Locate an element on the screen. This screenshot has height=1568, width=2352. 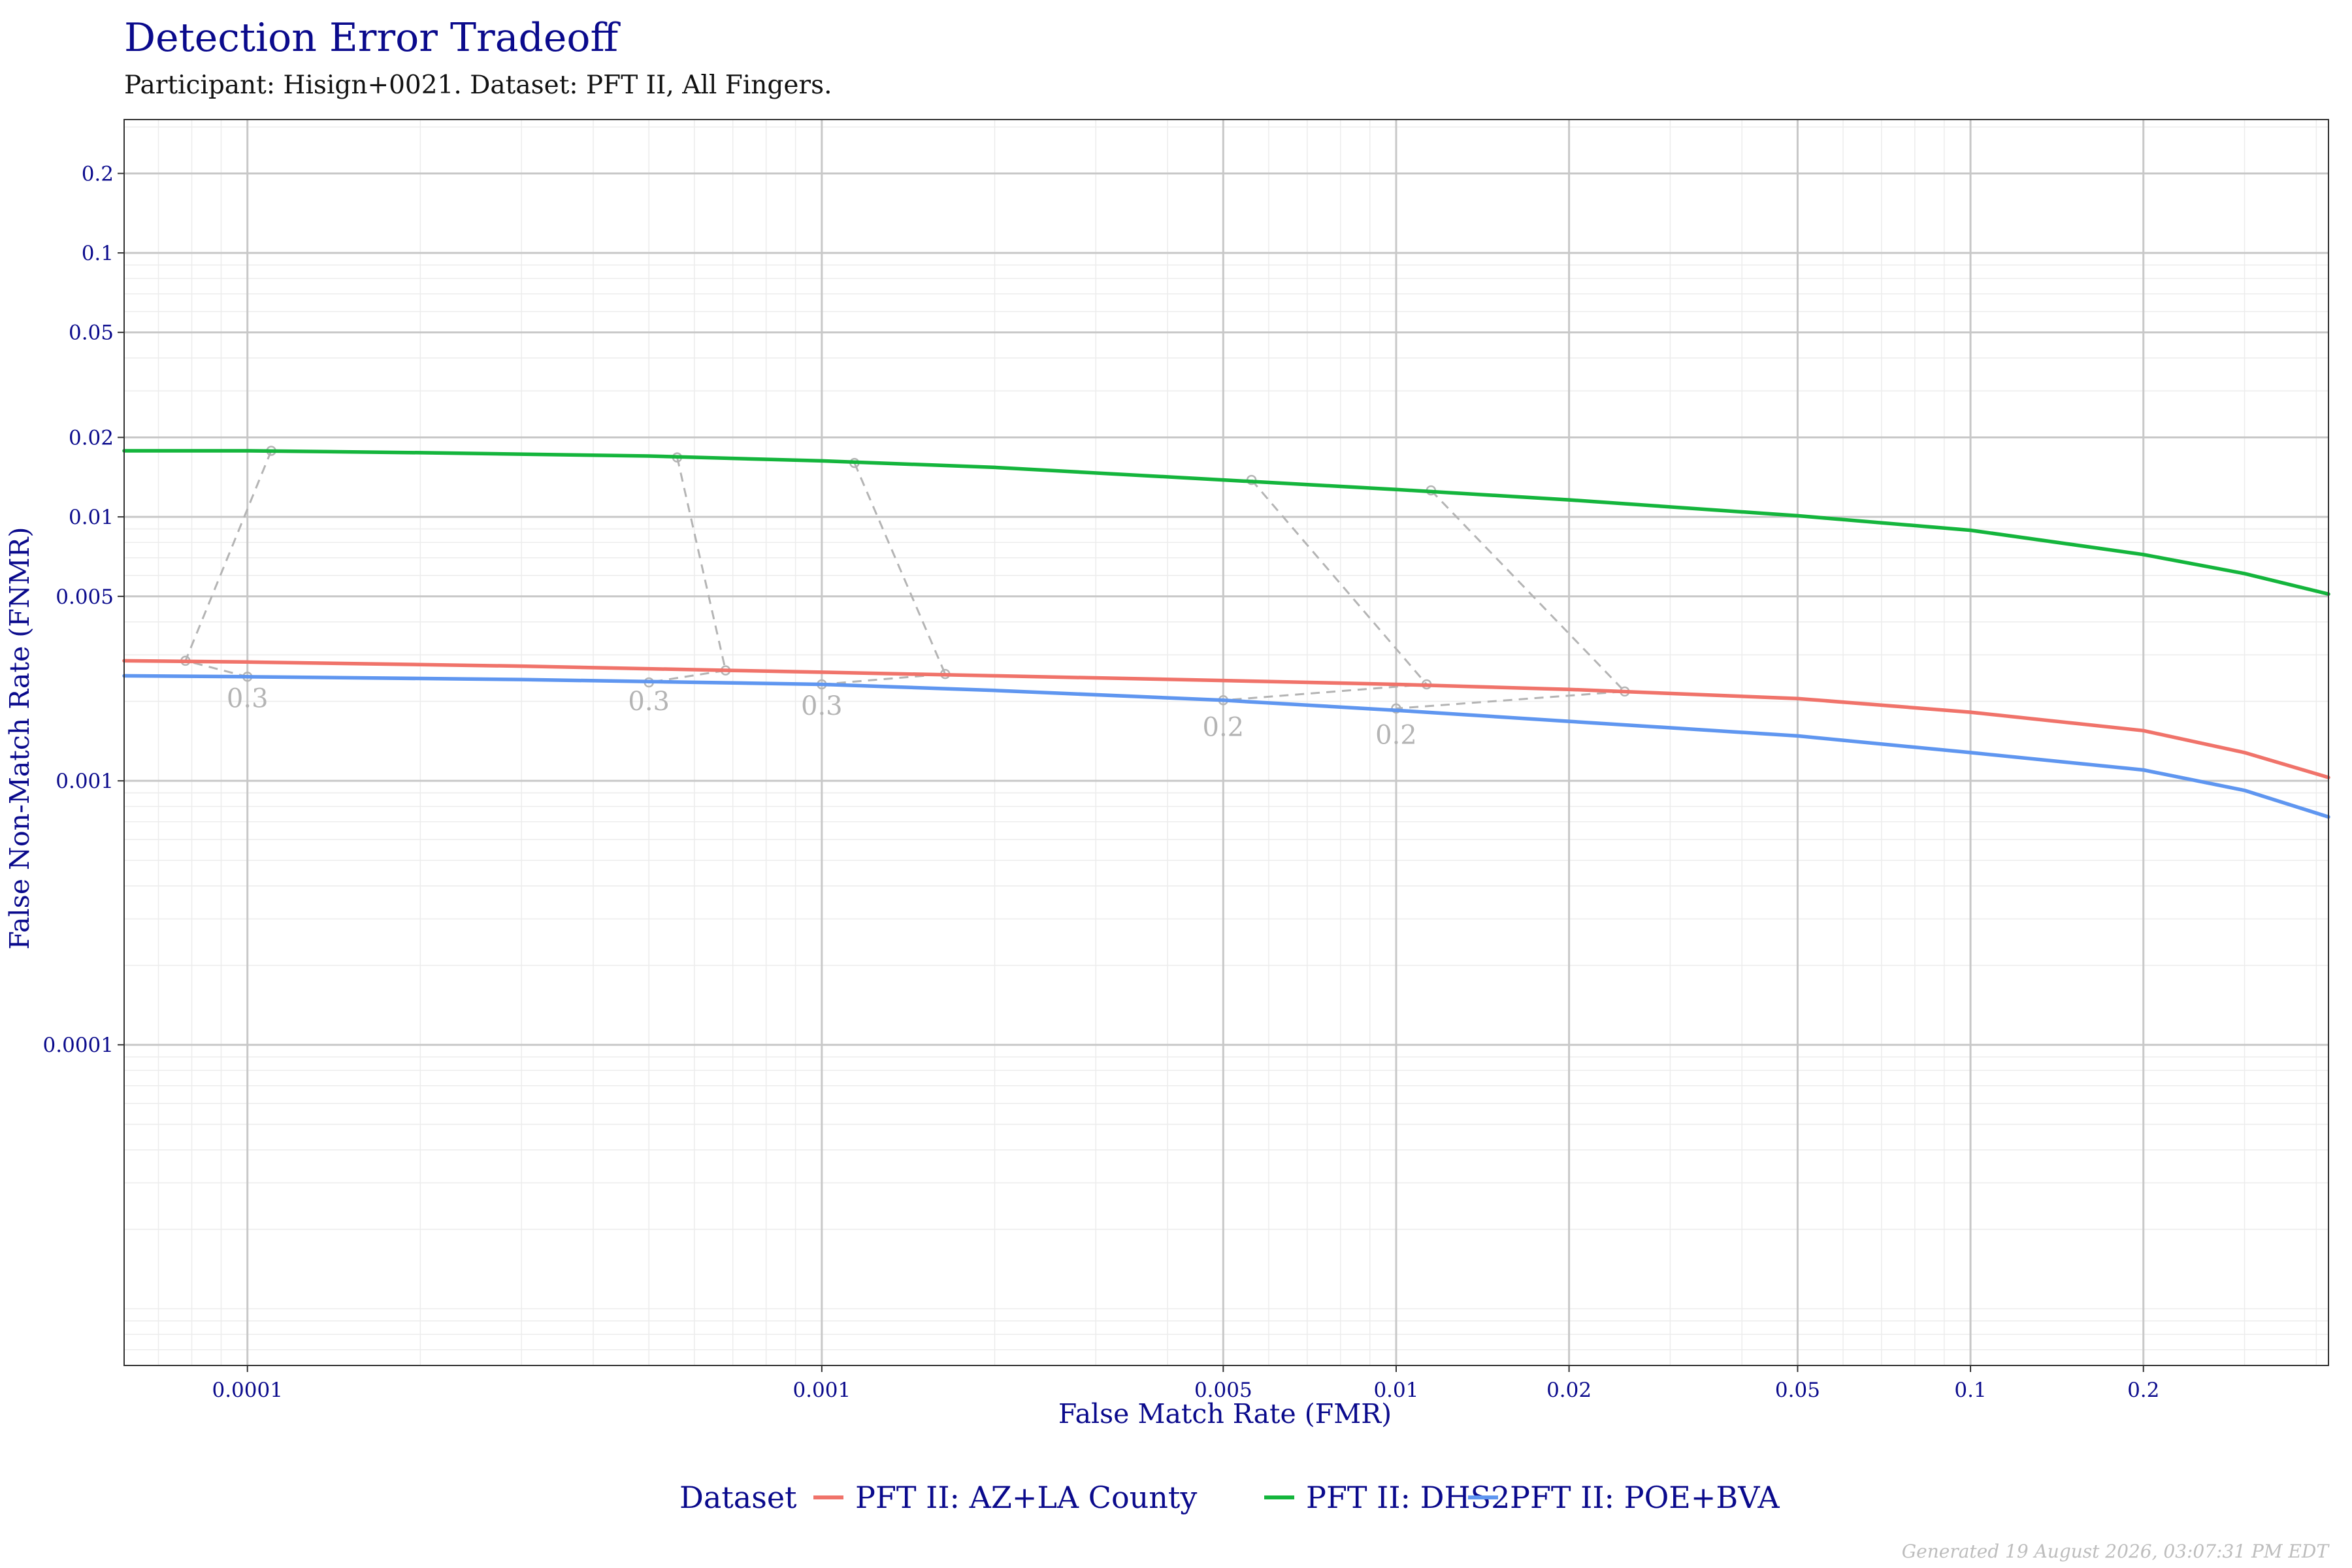
x-tick-label: 0.05 is located at coordinates (1797, 1390).